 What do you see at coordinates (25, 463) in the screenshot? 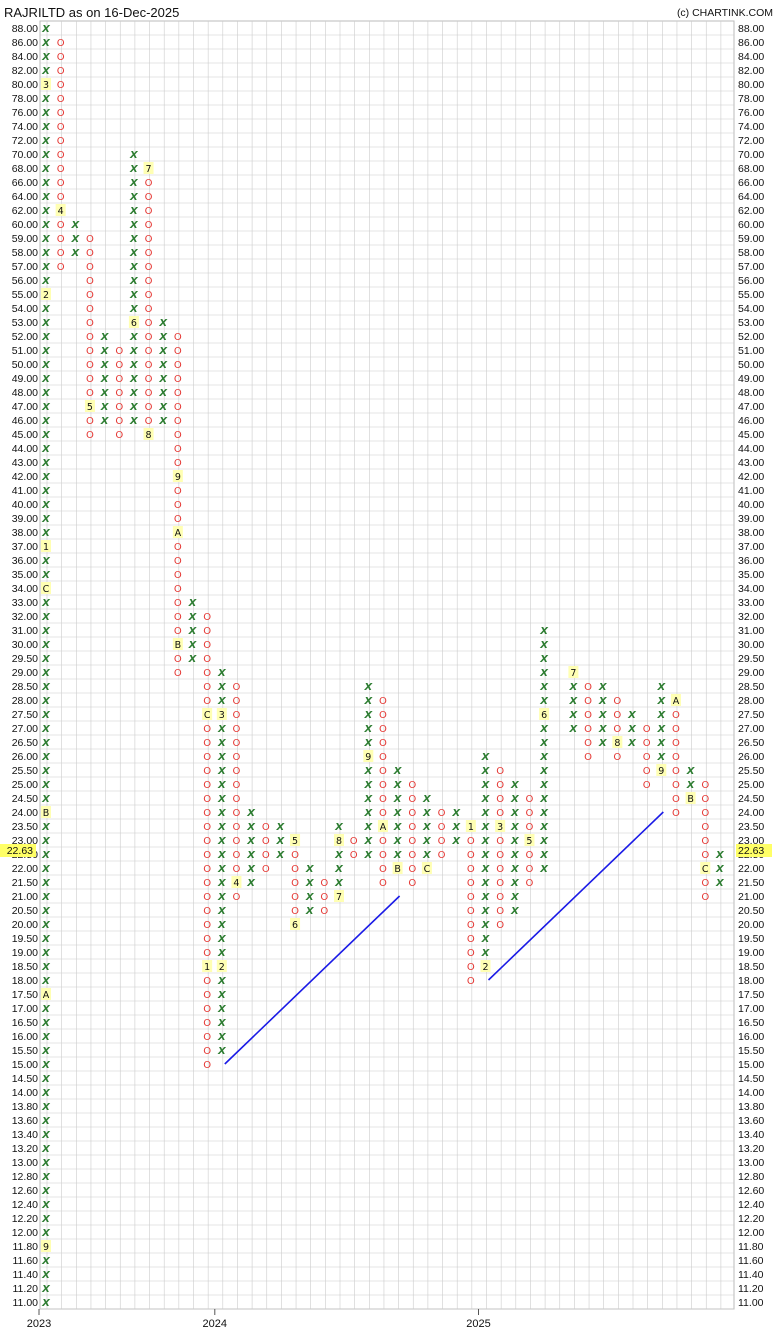
I see `y-tick-label-left: 43.00` at bounding box center [25, 463].